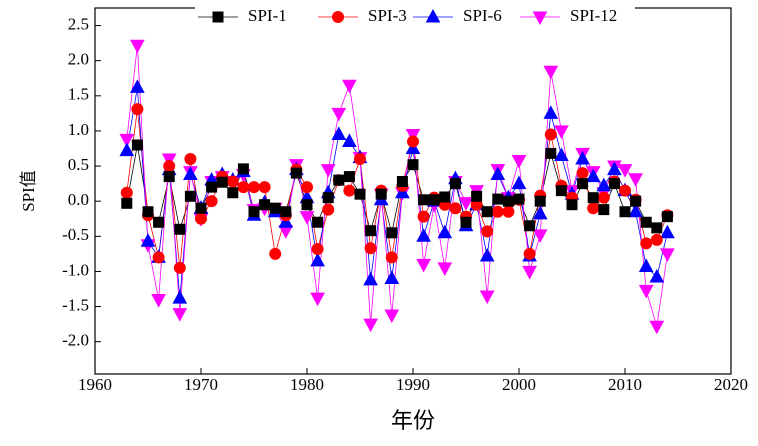 The height and width of the screenshot is (446, 758). Describe the element at coordinates (78, 199) in the screenshot. I see `y-tick-label: 0.0` at that location.